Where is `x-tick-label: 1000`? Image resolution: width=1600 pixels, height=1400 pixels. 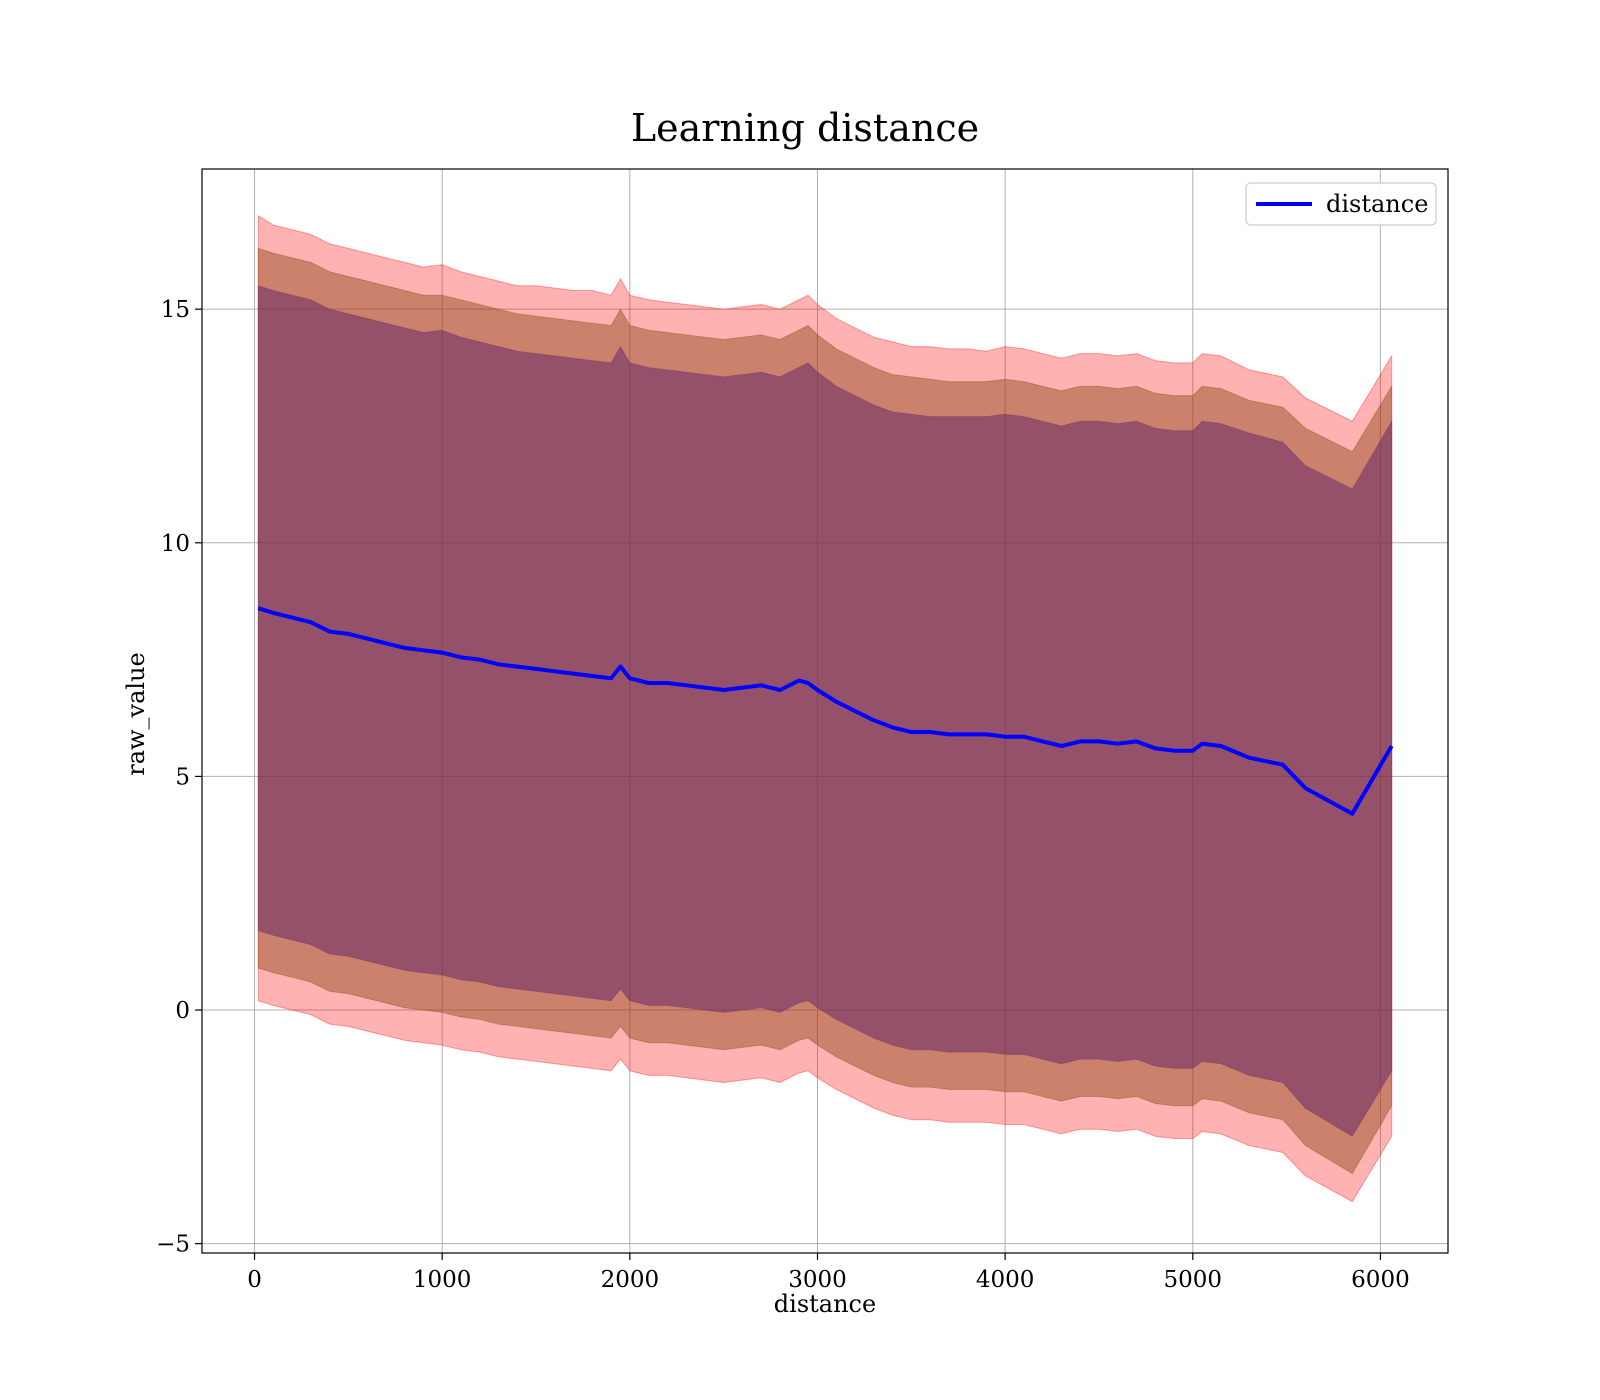
x-tick-label: 1000 is located at coordinates (442, 1280).